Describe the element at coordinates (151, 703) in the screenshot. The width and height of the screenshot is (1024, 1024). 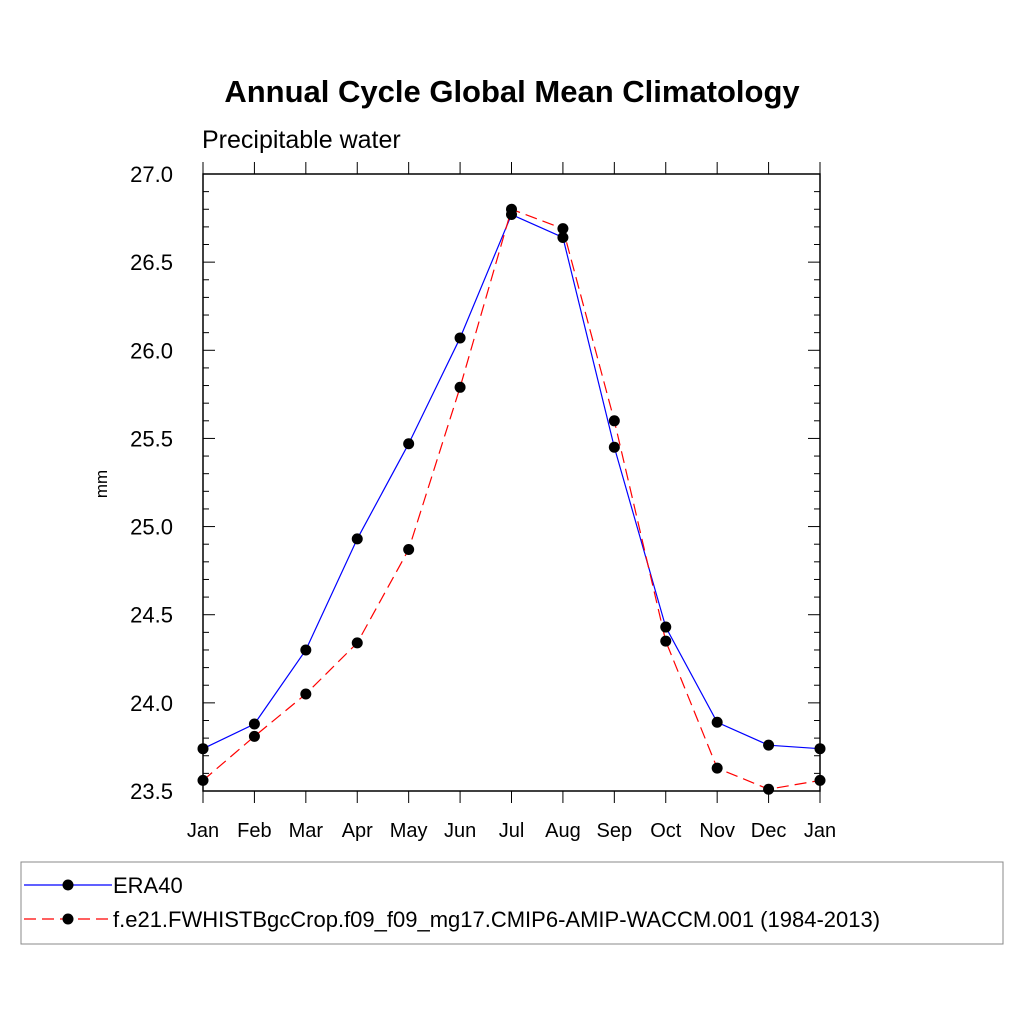
I see `y-tick-label: 24.0` at that location.